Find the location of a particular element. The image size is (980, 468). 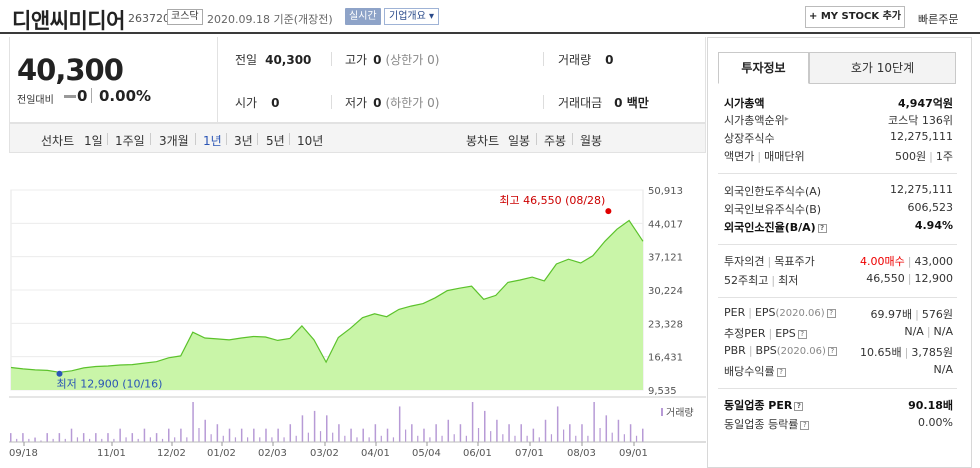

add-my-stock-button: + MY STOCK 추가 is located at coordinates (855, 17).